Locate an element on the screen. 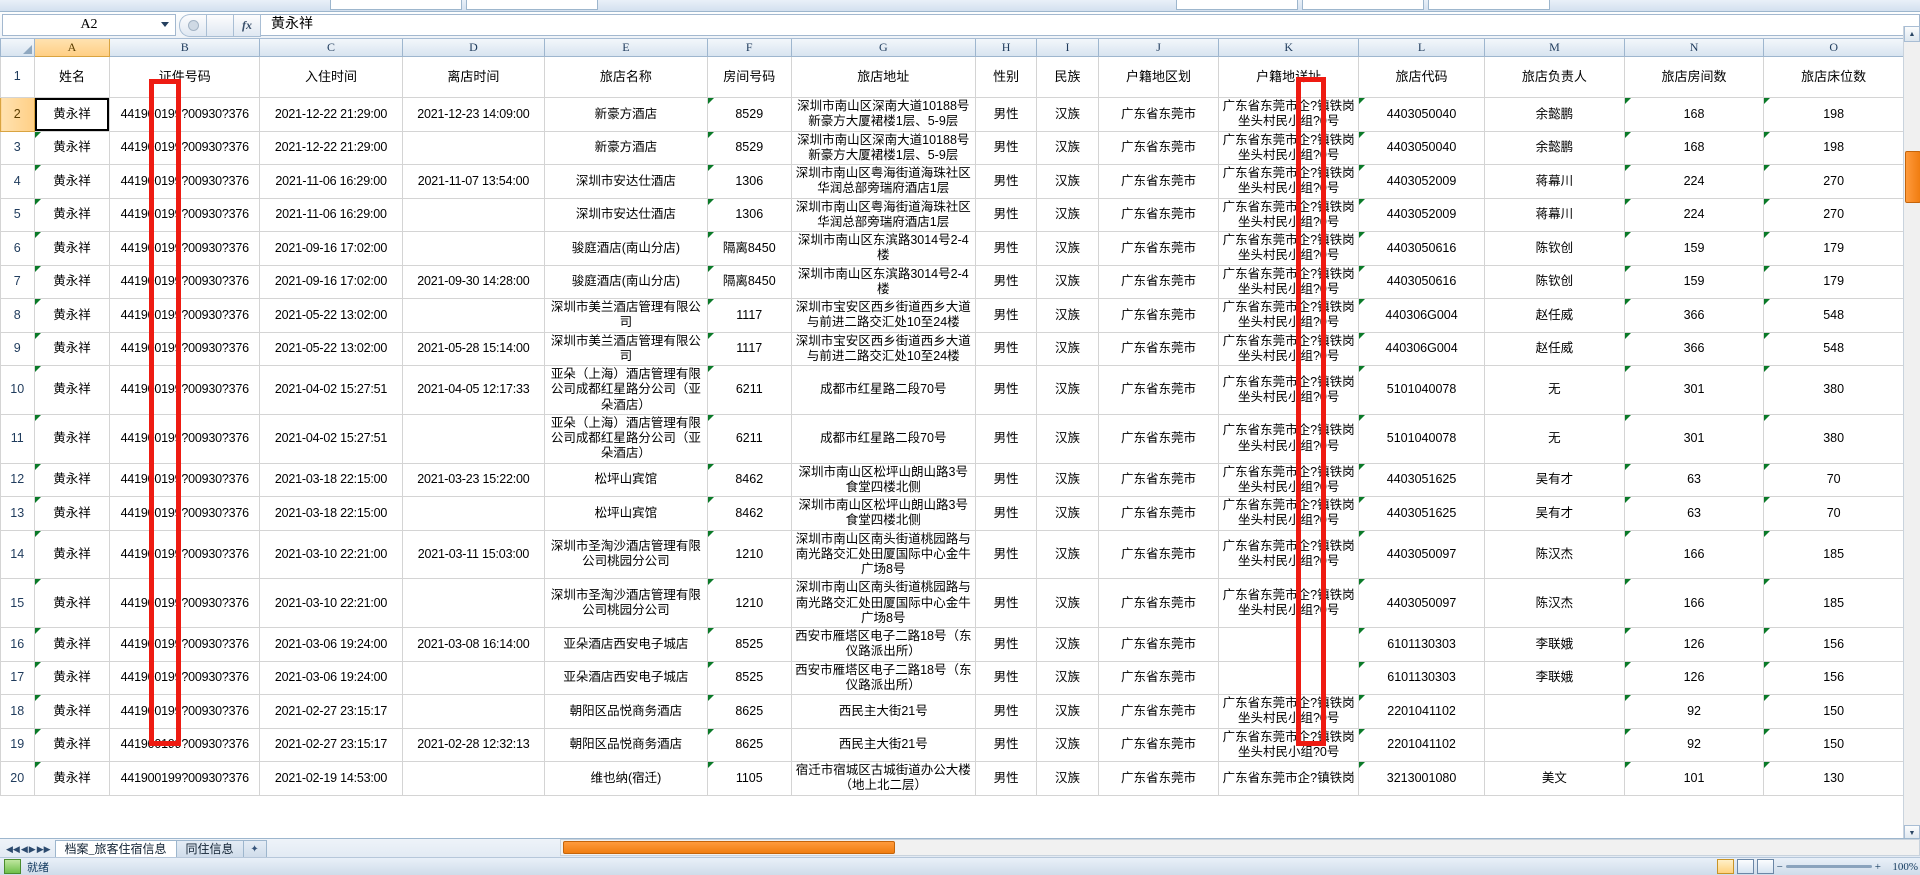 The image size is (1920, 875). normal-view-icon is located at coordinates (1725, 866).